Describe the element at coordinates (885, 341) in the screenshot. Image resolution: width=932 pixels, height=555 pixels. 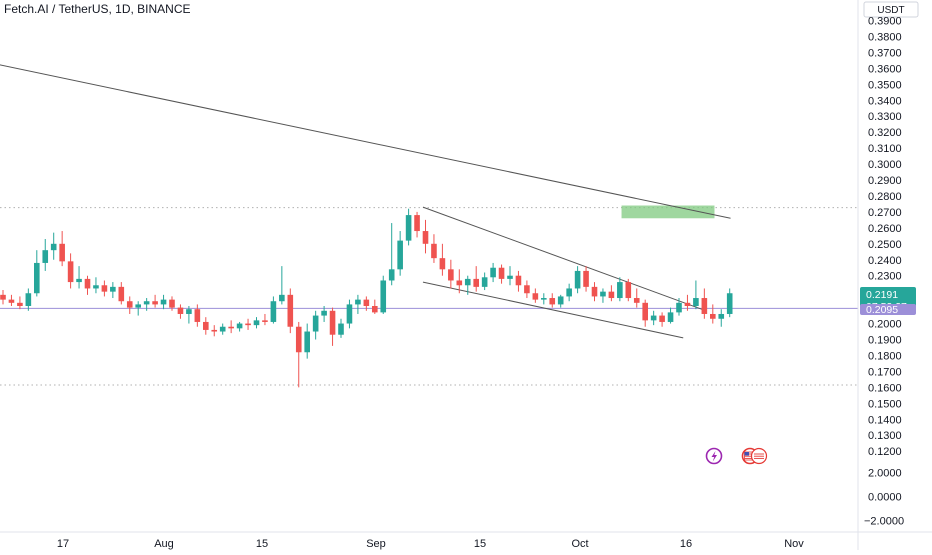
I see `price-tick-label: 0.1900` at that location.